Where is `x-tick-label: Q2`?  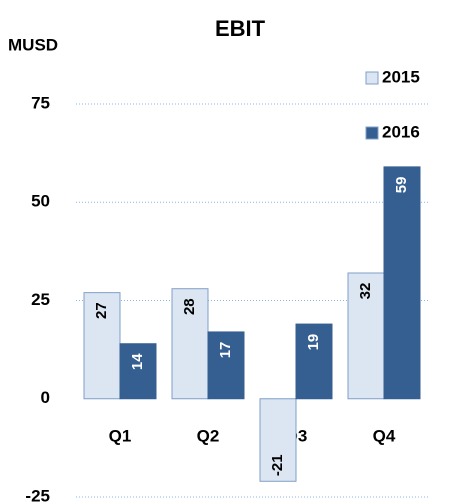
x-tick-label: Q2 is located at coordinates (208, 435).